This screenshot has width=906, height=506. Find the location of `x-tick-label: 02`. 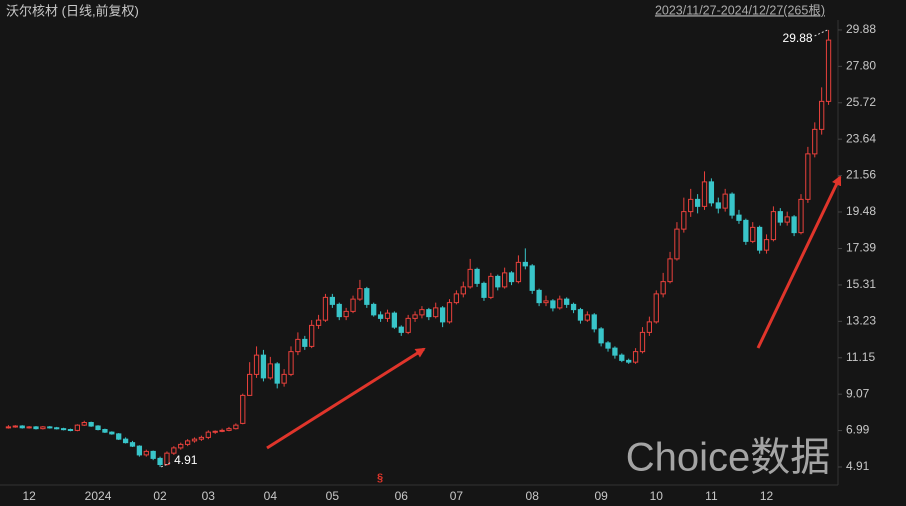

x-tick-label: 02 is located at coordinates (160, 496).